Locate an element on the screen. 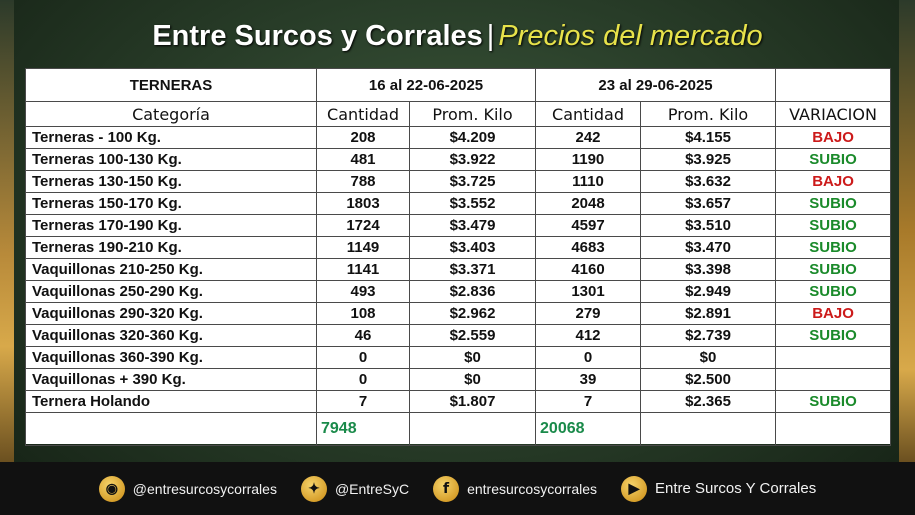 This screenshot has height=515, width=915. row-cantidad-1: 481 is located at coordinates (363, 159).